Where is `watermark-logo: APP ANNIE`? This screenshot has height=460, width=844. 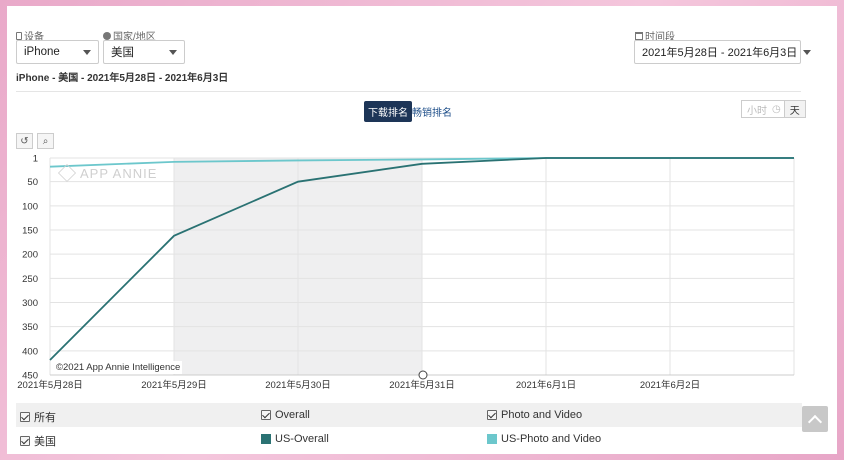
watermark-logo: APP ANNIE is located at coordinates (107, 173).